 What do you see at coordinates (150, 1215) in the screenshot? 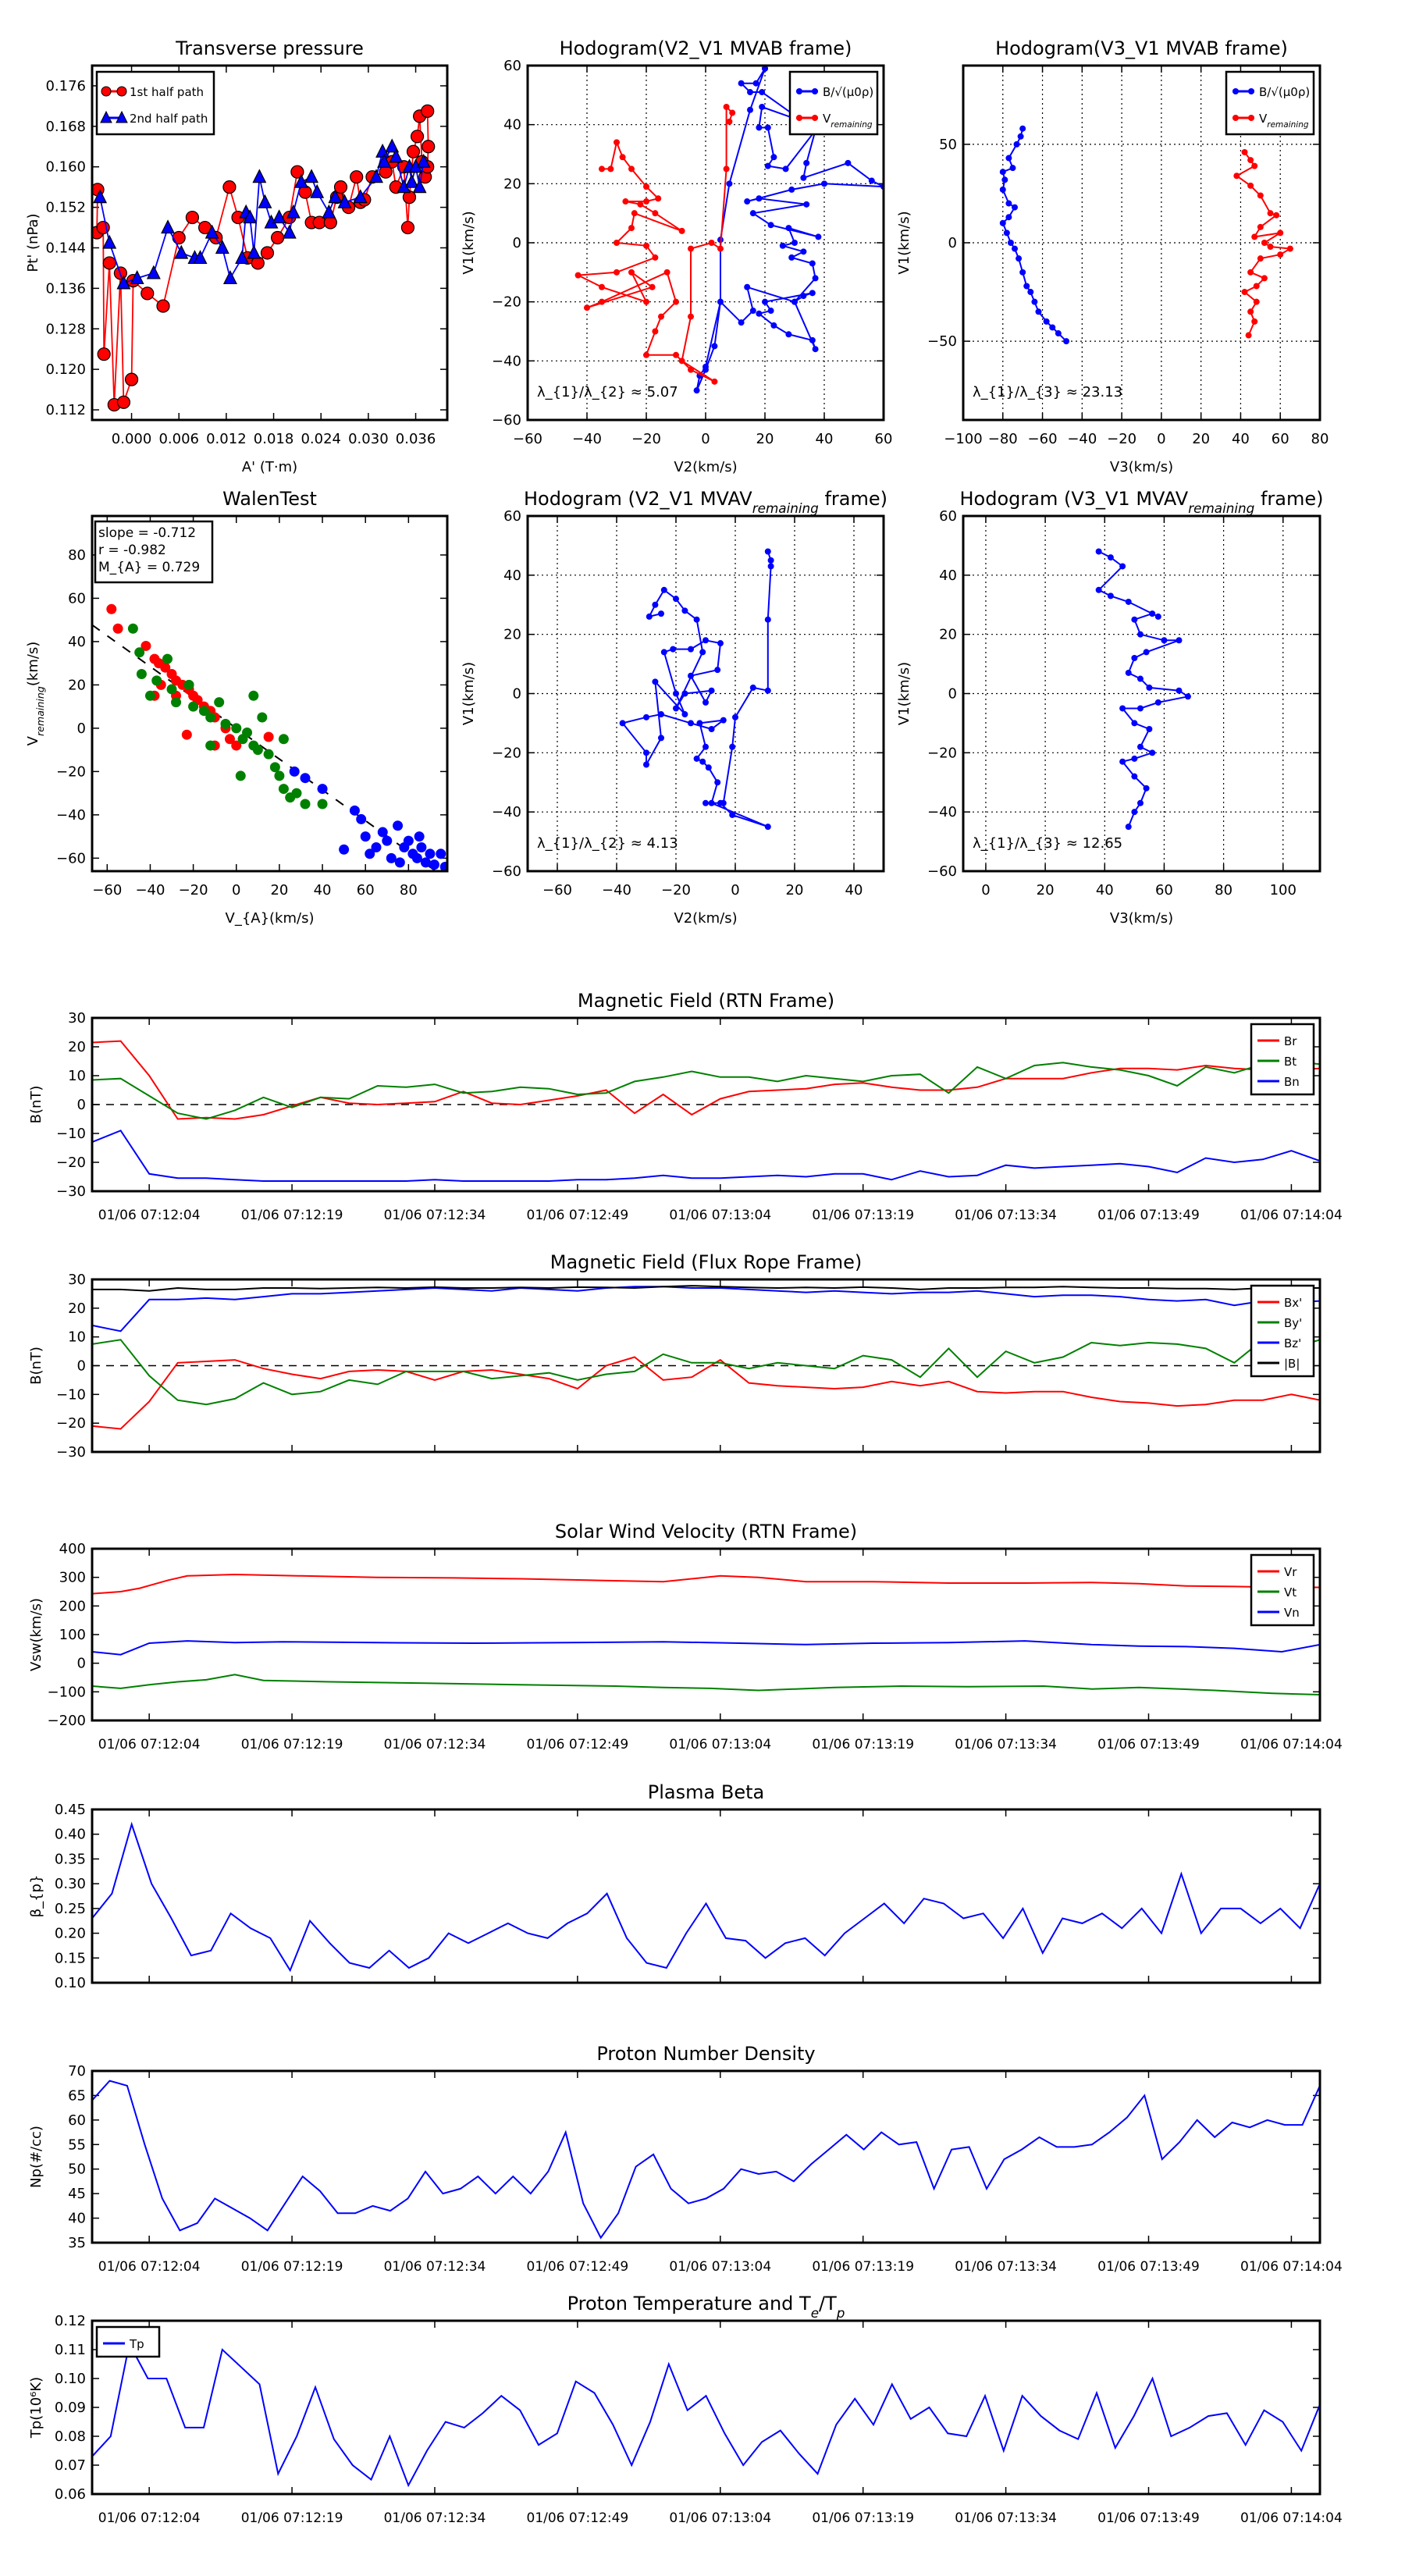
I see `x-tick-label: 01/06 07:12:04` at bounding box center [150, 1215].